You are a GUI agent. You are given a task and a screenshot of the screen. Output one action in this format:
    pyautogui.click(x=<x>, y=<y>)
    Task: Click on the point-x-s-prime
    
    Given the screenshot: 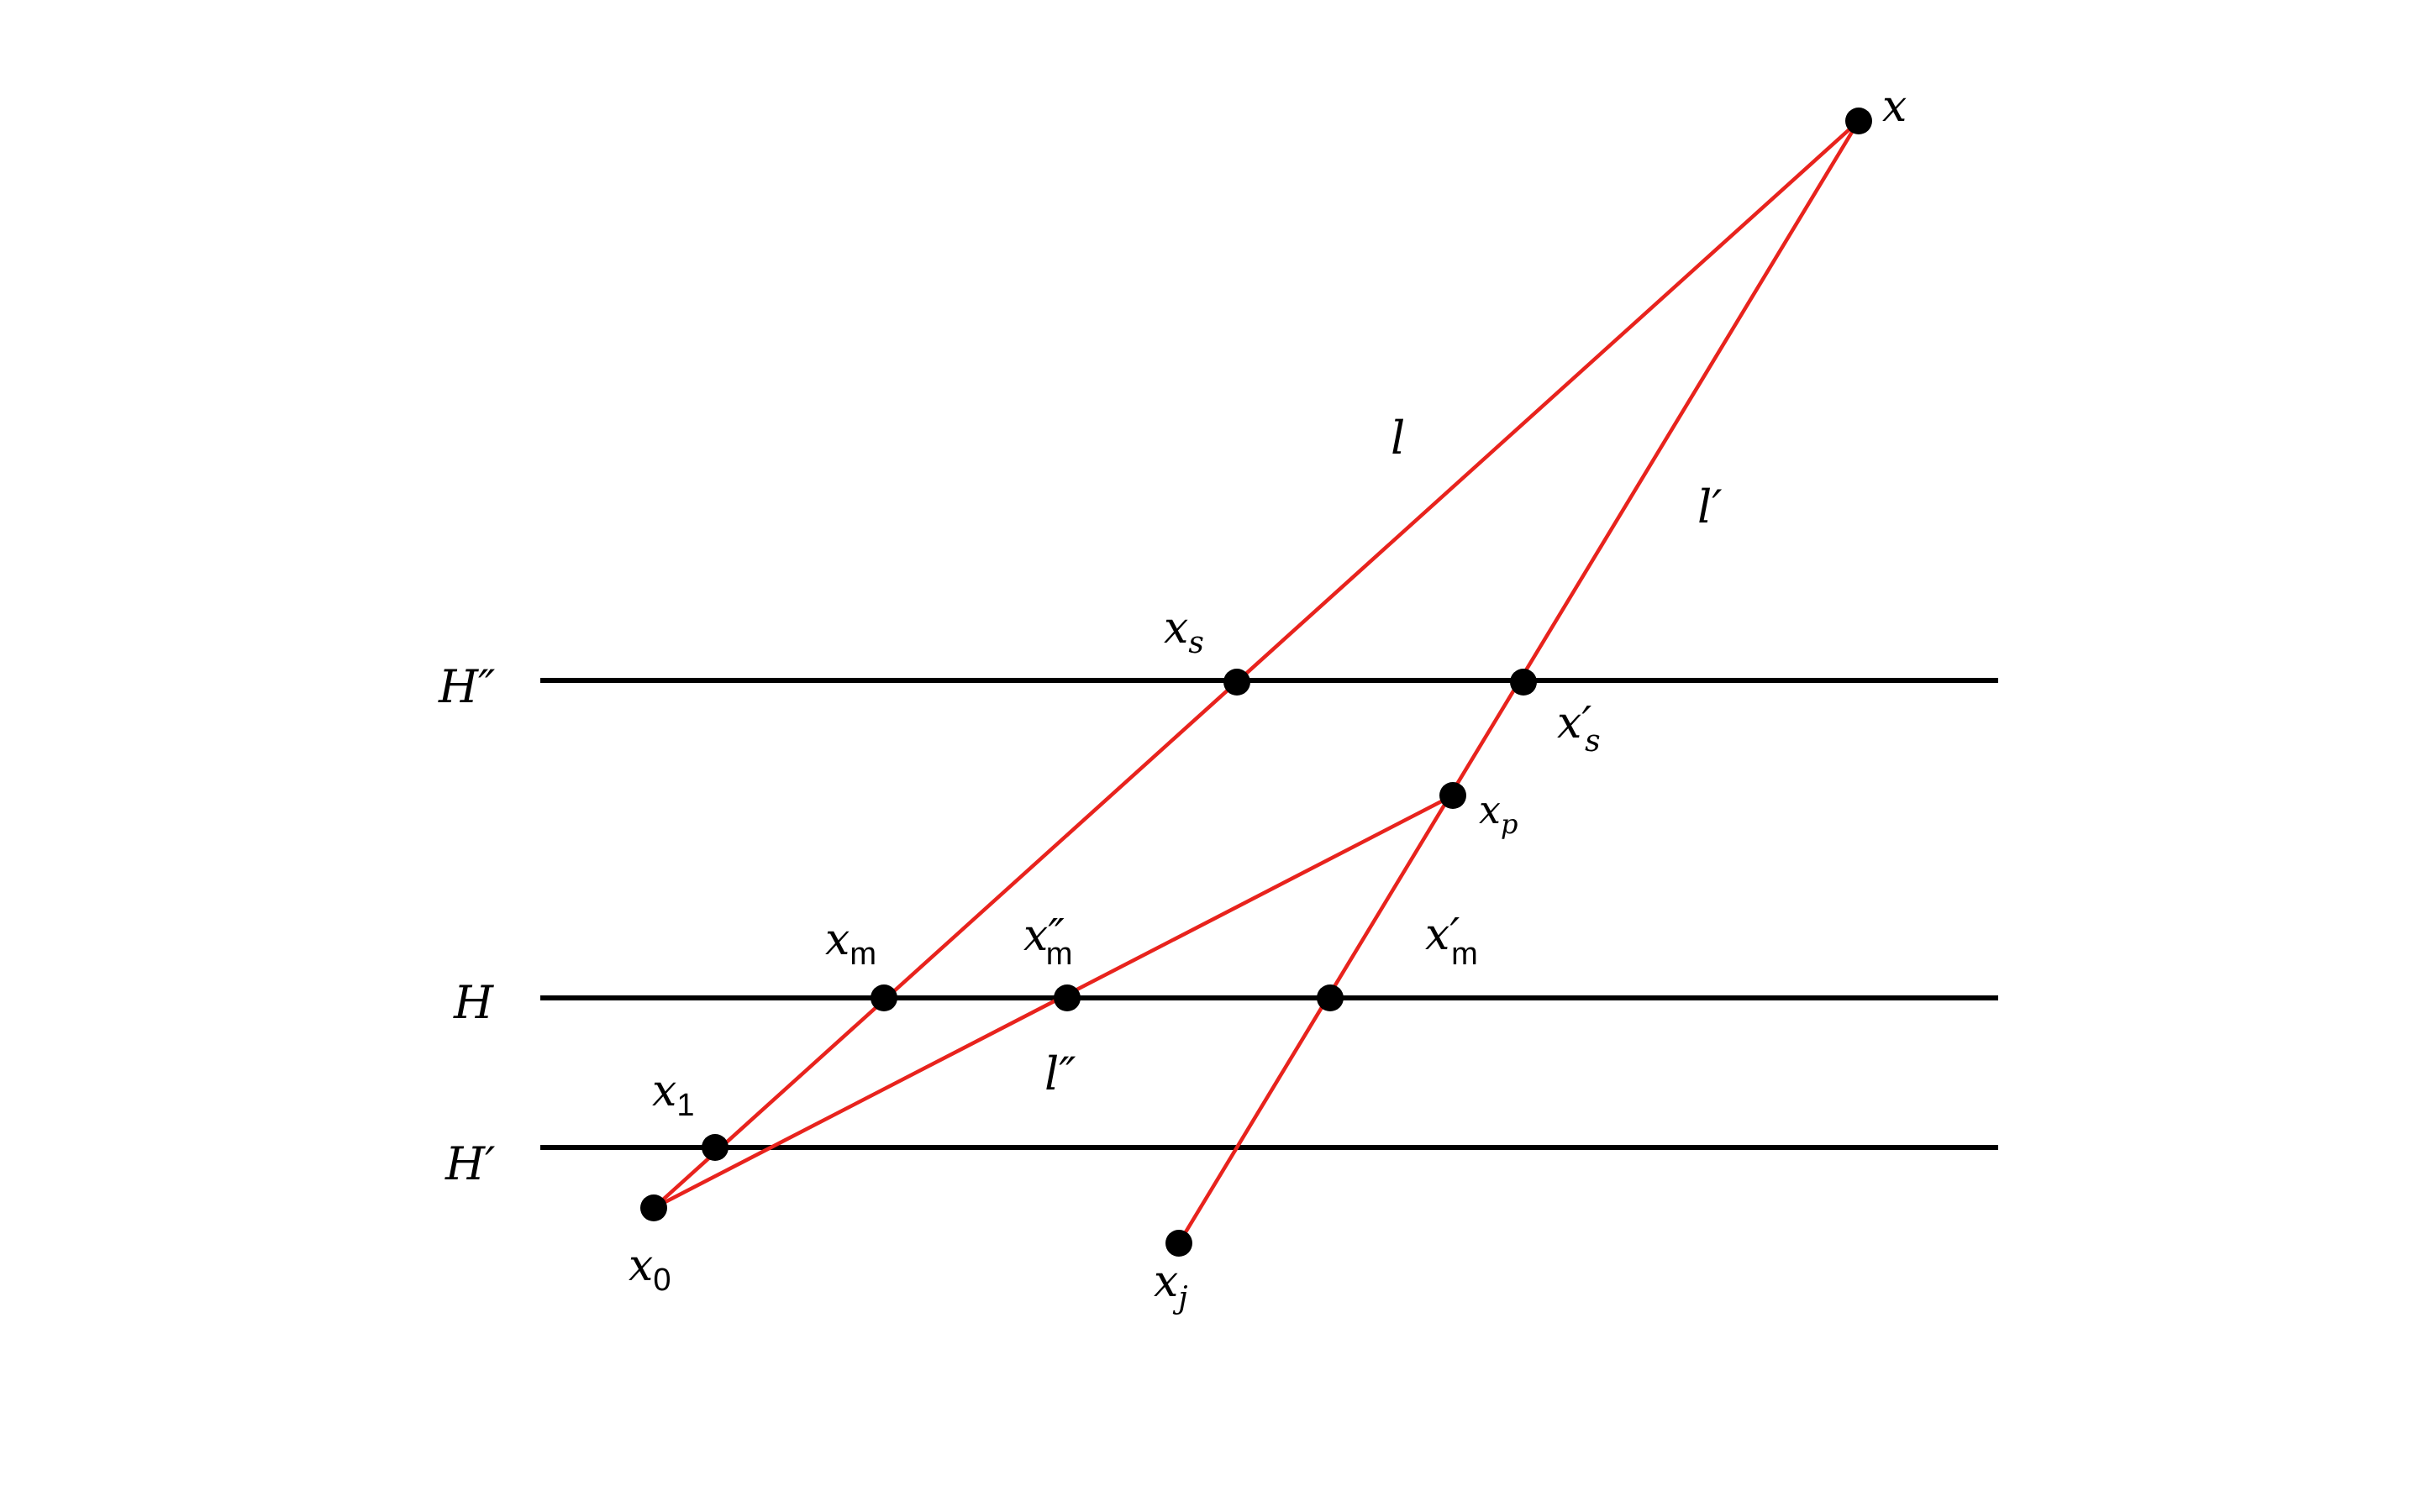 What is the action you would take?
    pyautogui.click(x=1524, y=682)
    